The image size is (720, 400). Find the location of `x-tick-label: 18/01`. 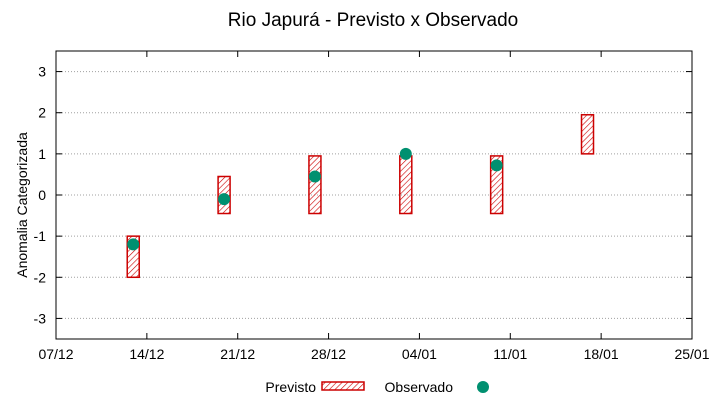

x-tick-label: 18/01 is located at coordinates (601, 354).